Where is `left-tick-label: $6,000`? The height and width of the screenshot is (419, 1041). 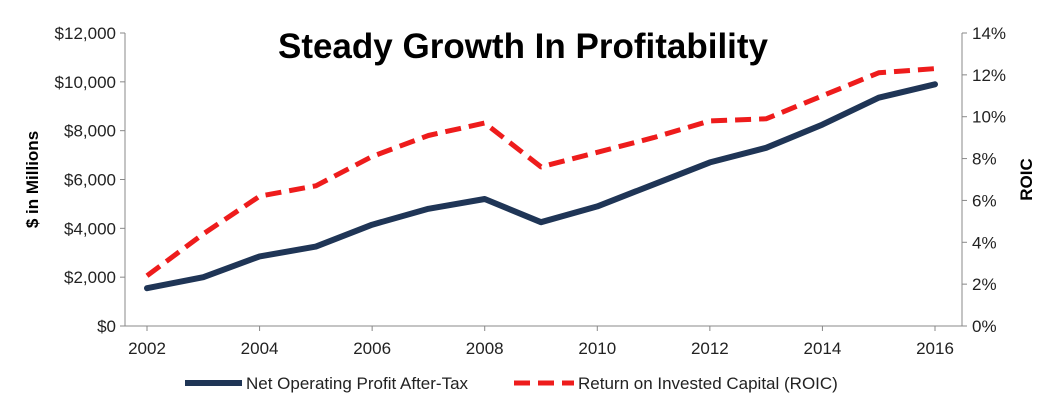 left-tick-label: $6,000 is located at coordinates (90, 180).